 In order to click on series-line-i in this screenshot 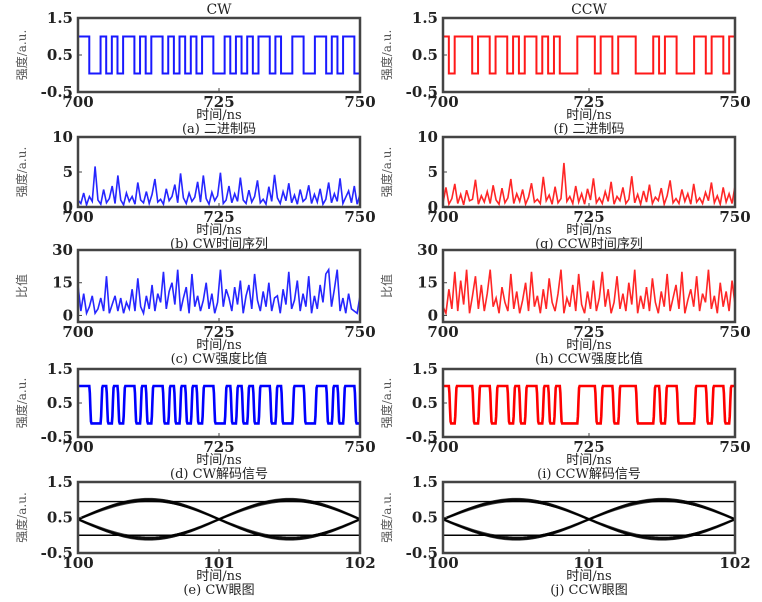, I will do `click(589, 404)`.